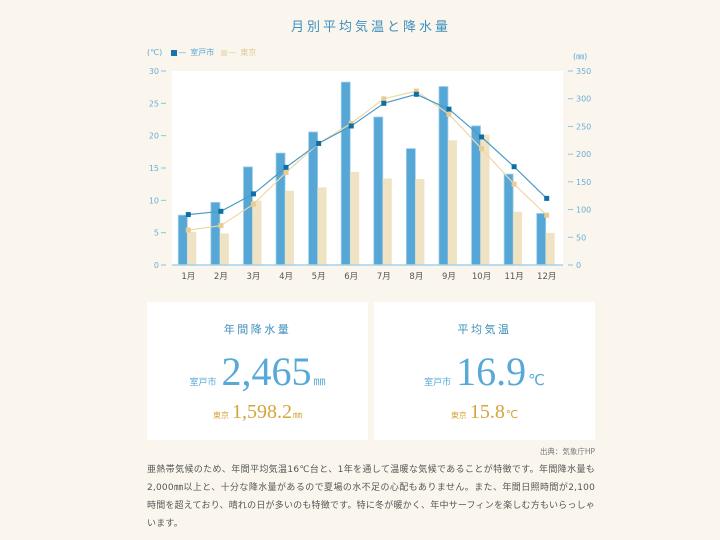 This screenshot has width=720, height=540. What do you see at coordinates (583, 182) in the screenshot?
I see `y-right-tick-label: 150` at bounding box center [583, 182].